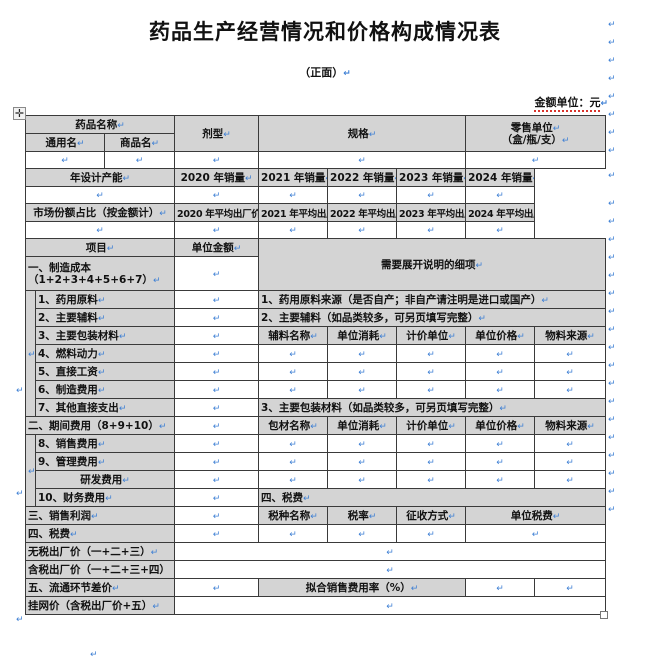 Image resolution: width=650 pixels, height=662 pixels. Describe the element at coordinates (431, 230) in the screenshot. I see `input-exprice-2023: ↵` at that location.